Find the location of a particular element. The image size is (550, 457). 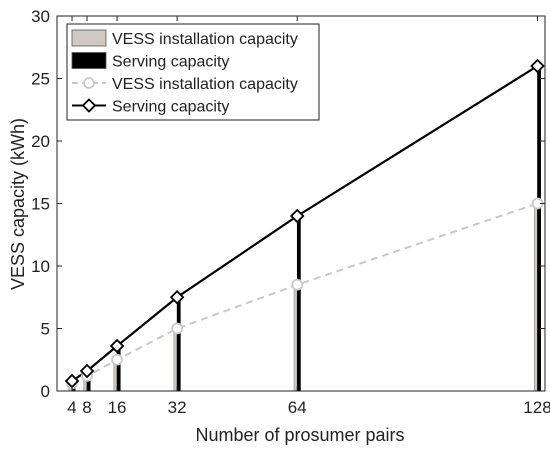

legend-label-line-serving: Serving capacity is located at coordinates (170, 107).